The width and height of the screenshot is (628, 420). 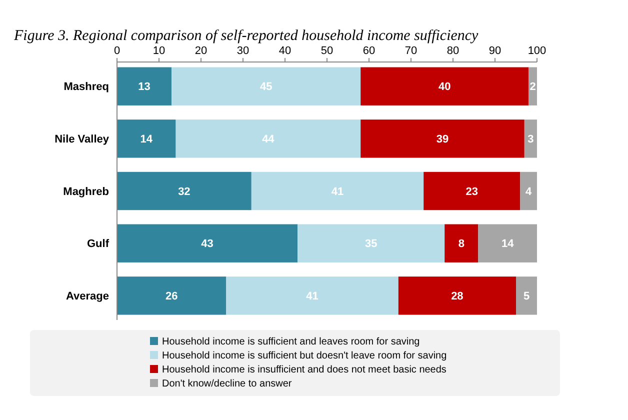 I want to click on data-label: 26, so click(x=171, y=296).